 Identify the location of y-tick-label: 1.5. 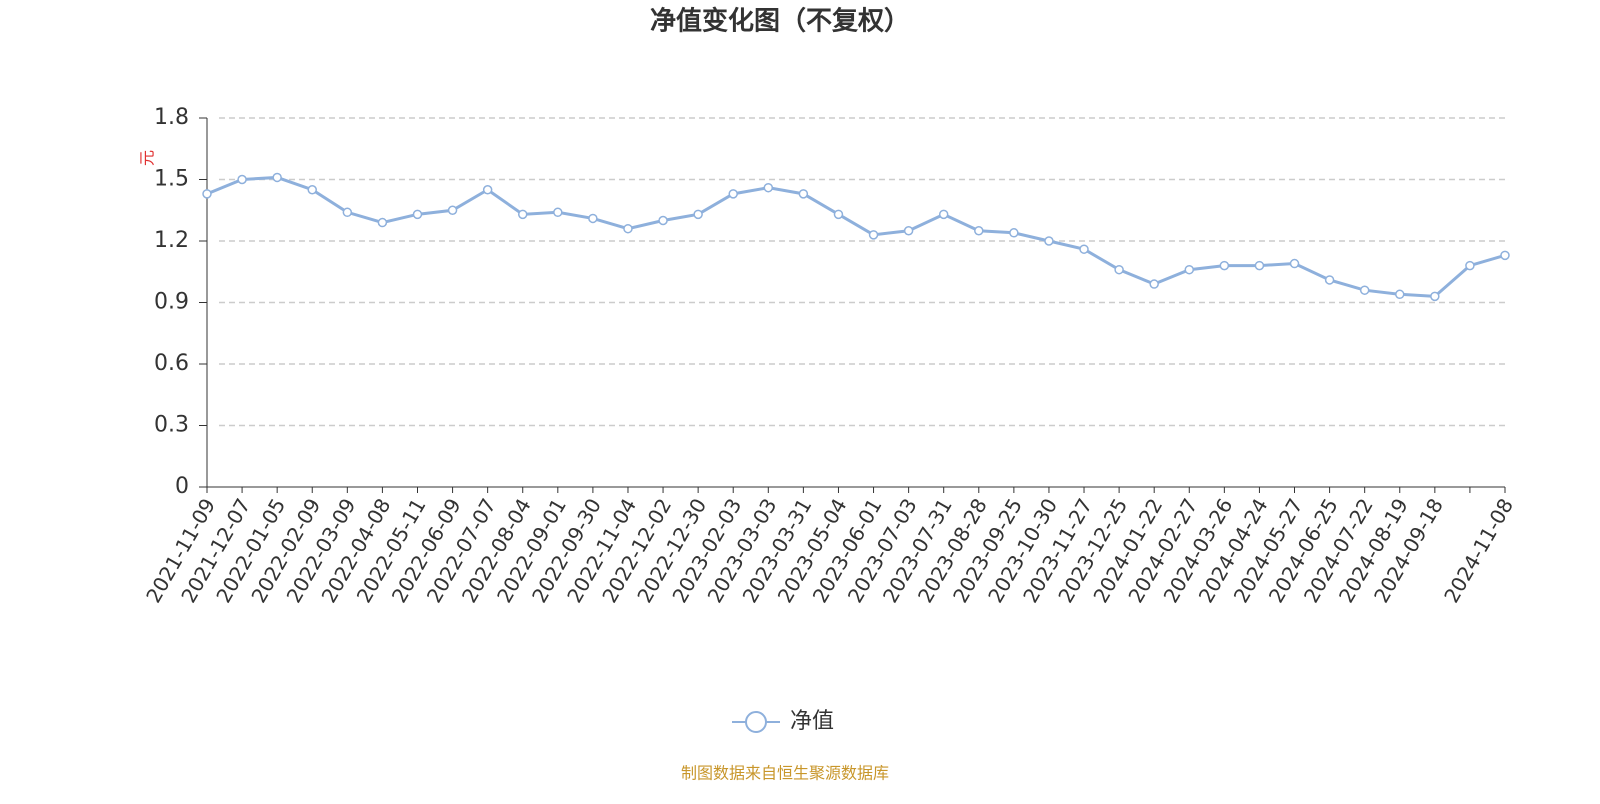
(171, 179).